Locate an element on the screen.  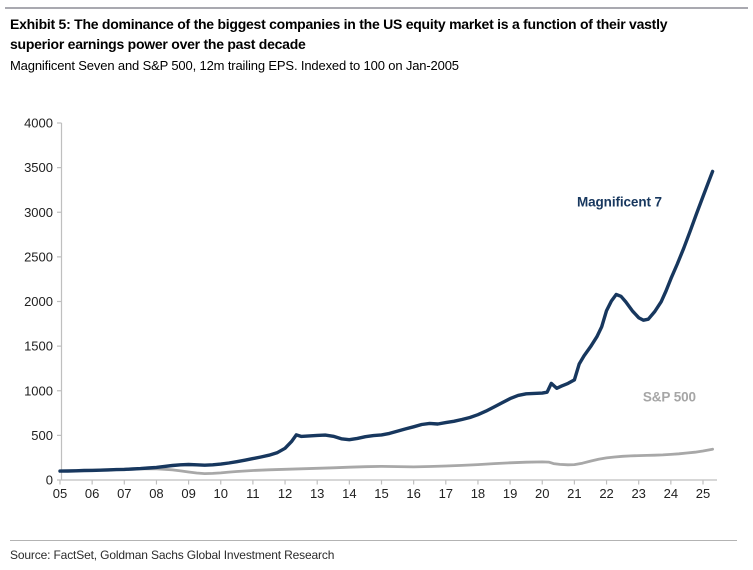
y-axis-tick-label: 500 is located at coordinates (42, 435).